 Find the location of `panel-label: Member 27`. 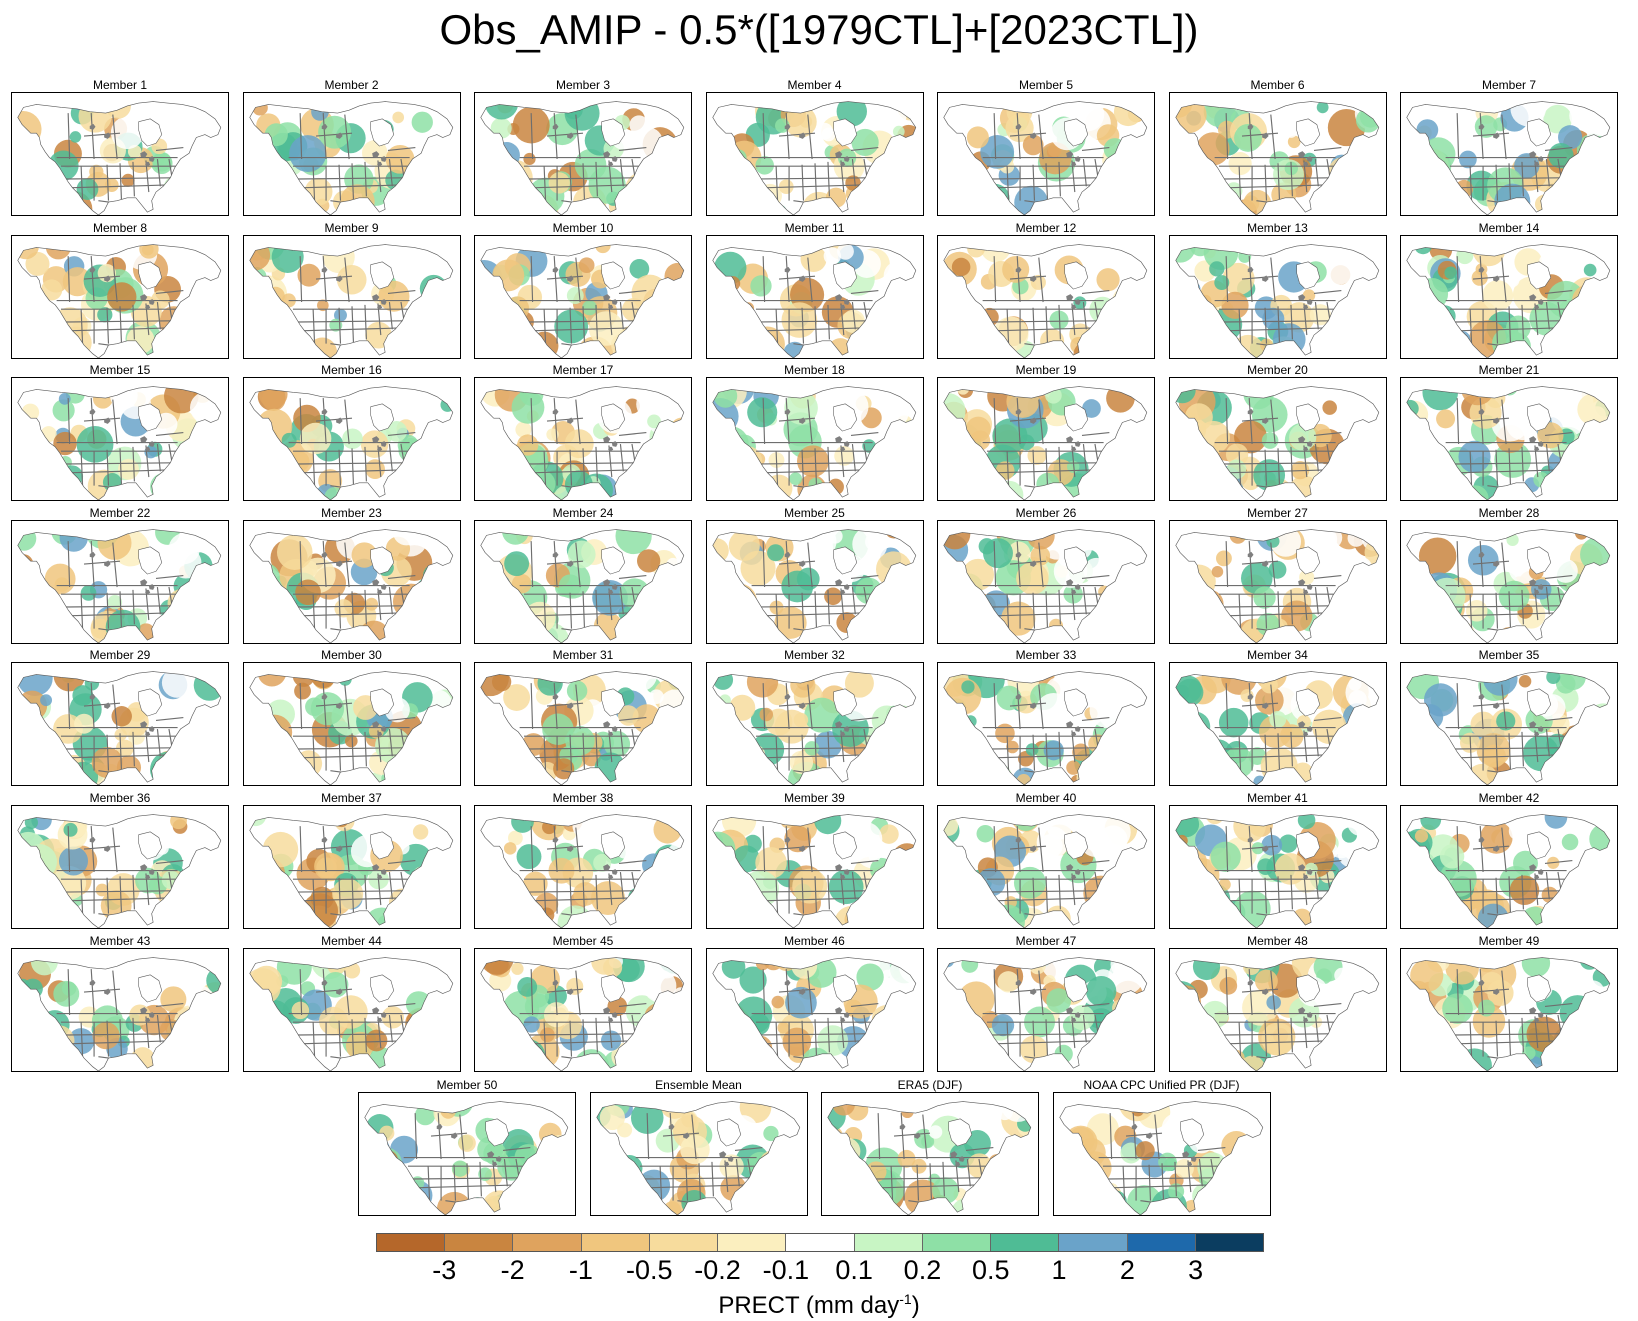

panel-label: Member 27 is located at coordinates (1277, 512).